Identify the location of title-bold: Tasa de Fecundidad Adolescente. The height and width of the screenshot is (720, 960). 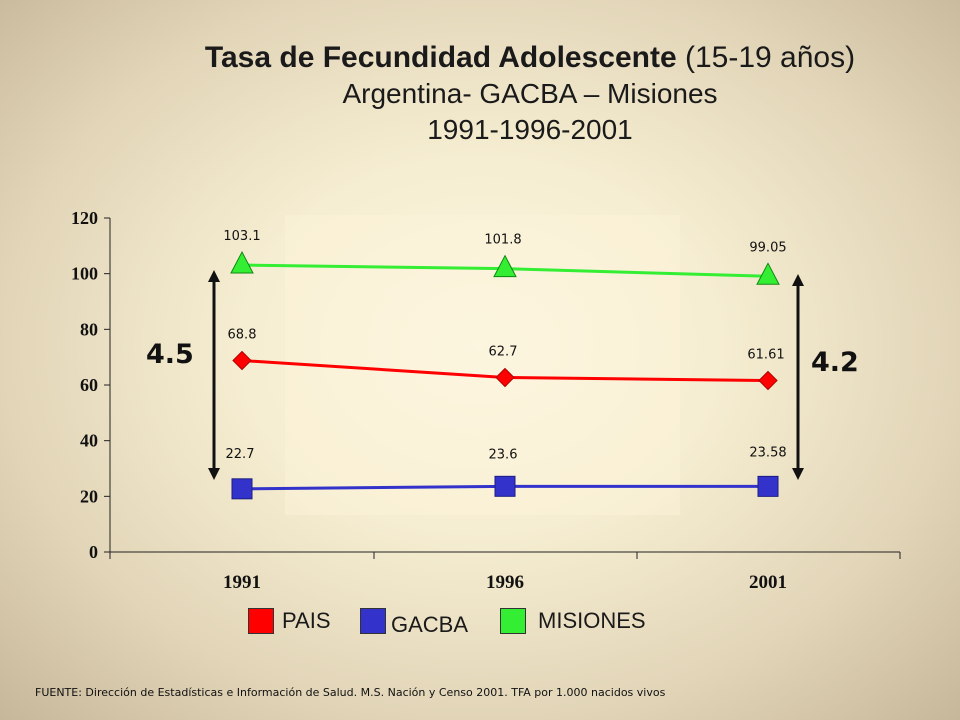
(440, 57).